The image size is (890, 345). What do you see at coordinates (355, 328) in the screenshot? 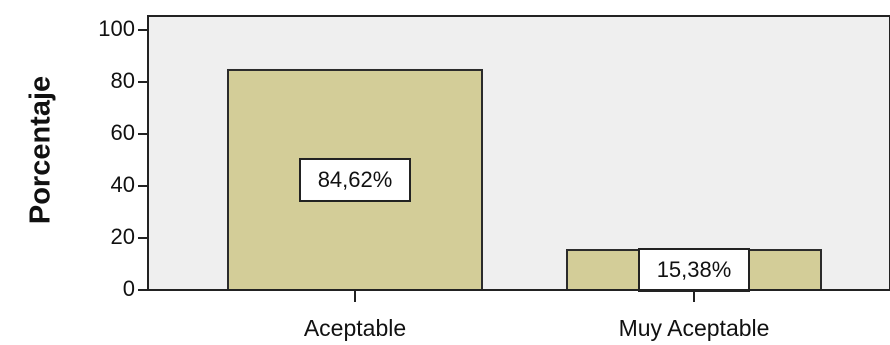
I see `x-tick-label: Aceptable` at bounding box center [355, 328].